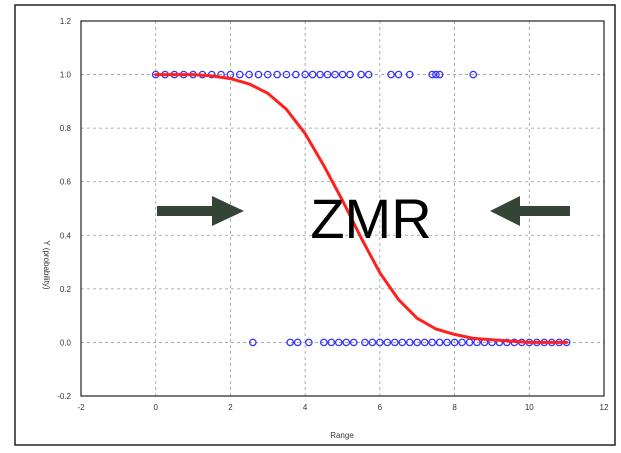 Image resolution: width=621 pixels, height=453 pixels. I want to click on x-tick-label: -2, so click(81, 407).